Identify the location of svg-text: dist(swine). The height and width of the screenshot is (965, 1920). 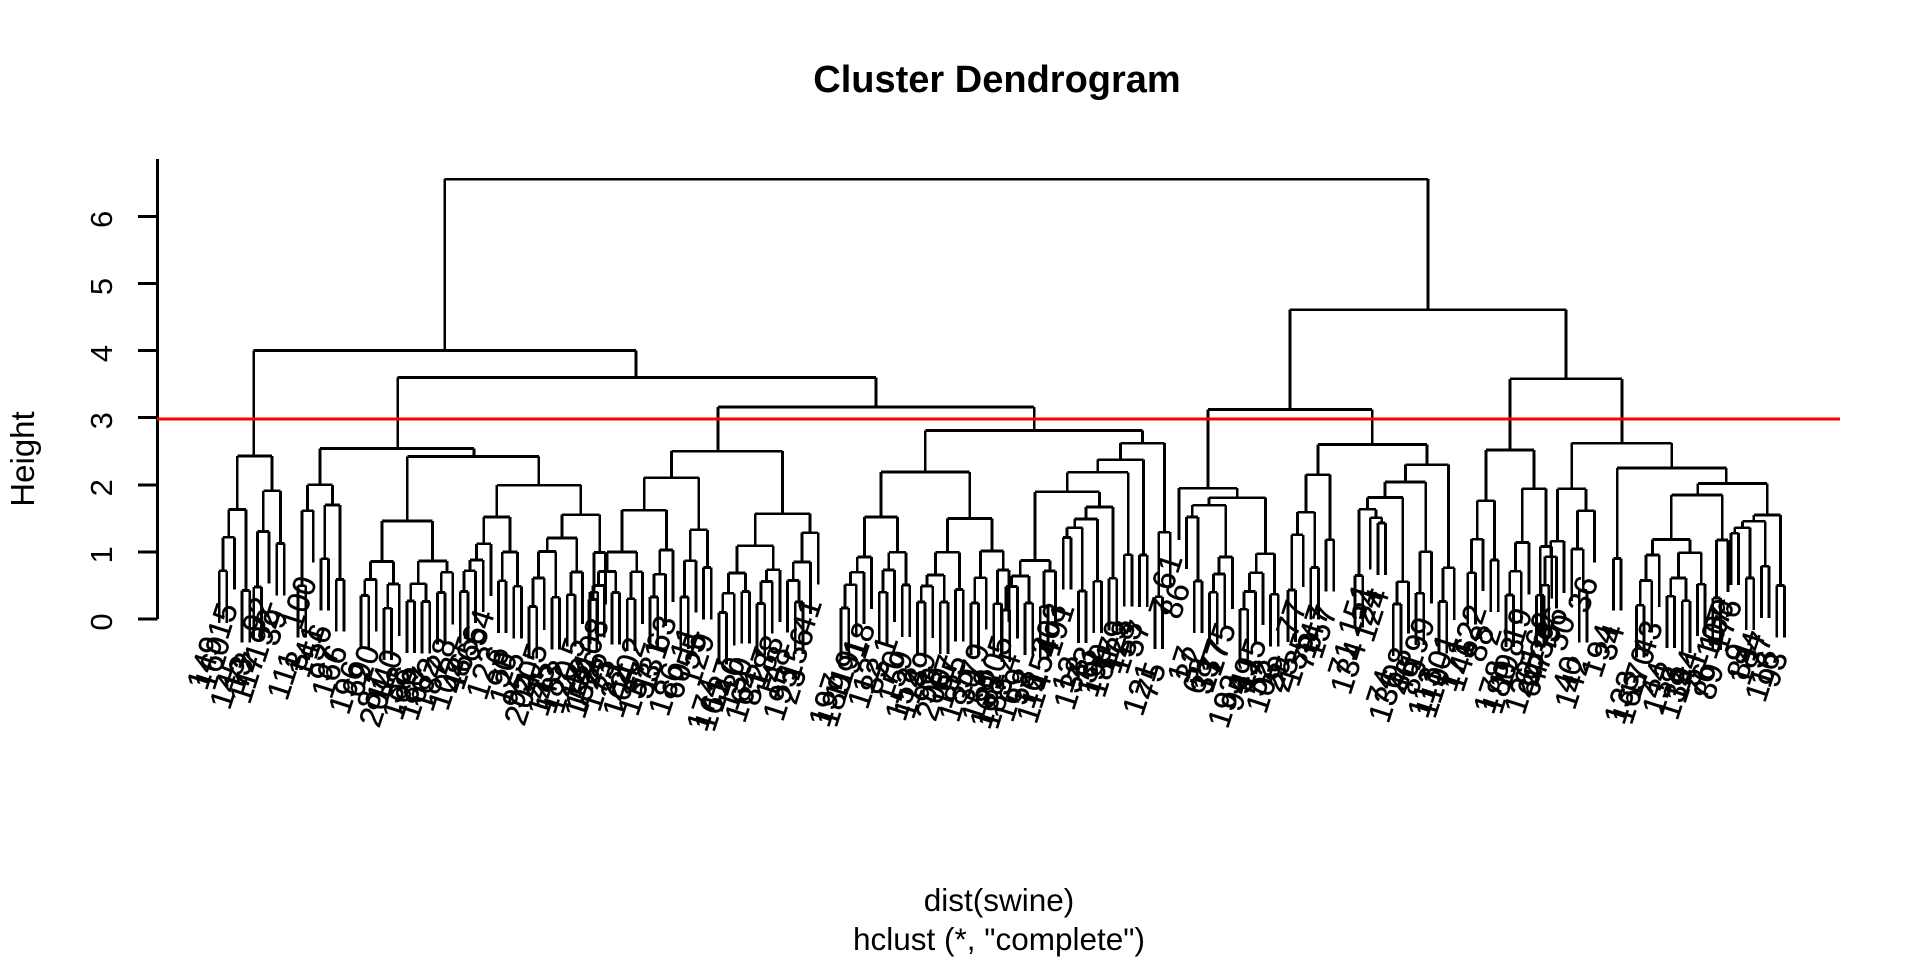
(999, 900).